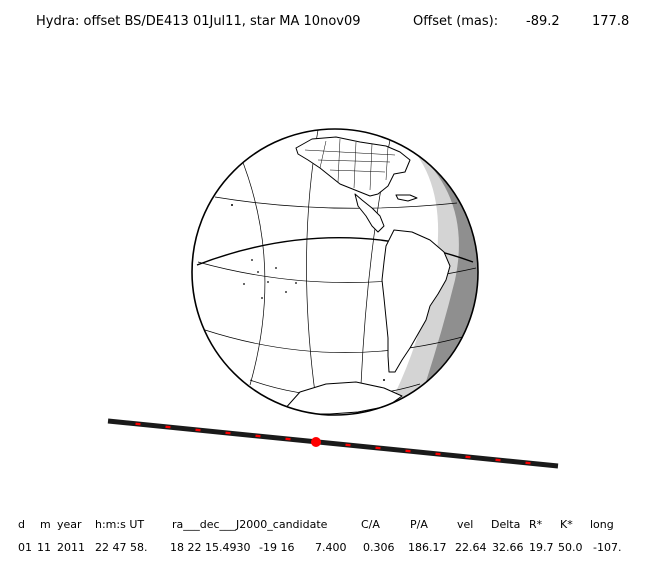 The image size is (645, 568). What do you see at coordinates (369, 213) in the screenshot?
I see `central-america` at bounding box center [369, 213].